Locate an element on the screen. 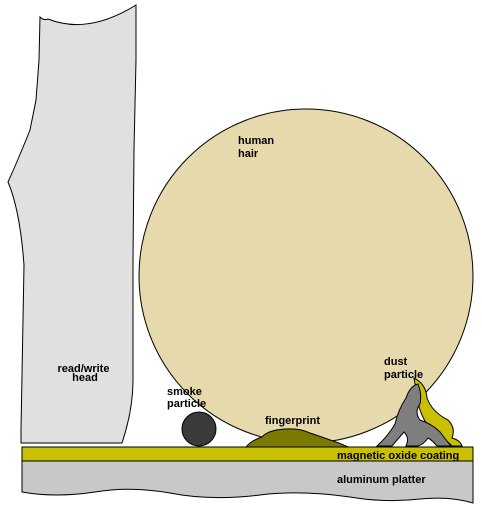 The image size is (482, 517). label-aluminum-platter: aluminum platter is located at coordinates (381, 480).